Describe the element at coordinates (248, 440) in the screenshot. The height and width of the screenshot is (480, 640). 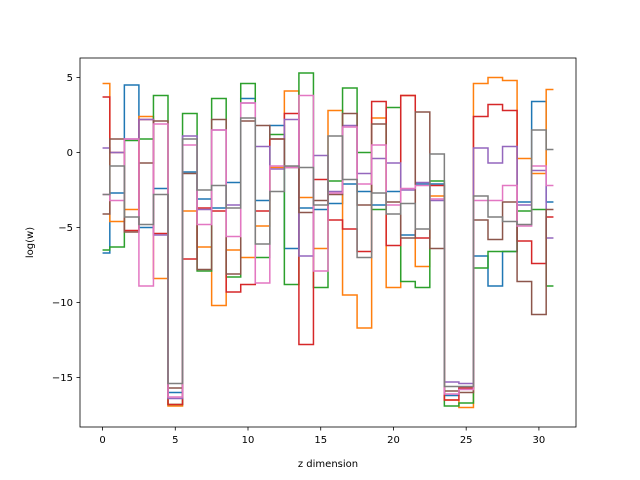
I see `x-tick-label: 10` at that location.